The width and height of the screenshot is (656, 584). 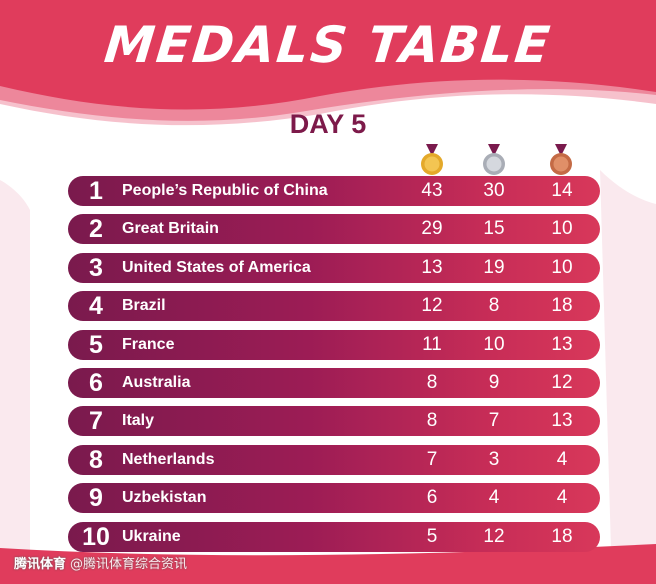 I want to click on day-subtitle: DAY 5, so click(x=328, y=124).